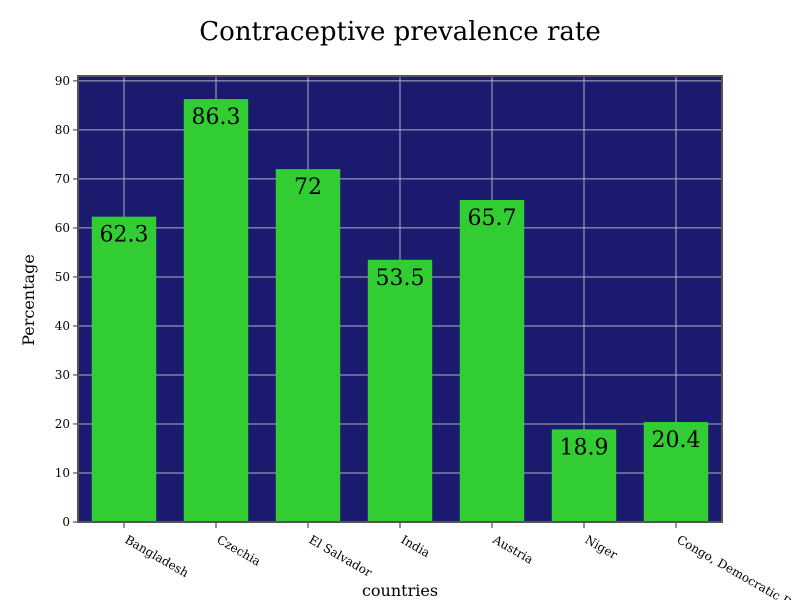 The height and width of the screenshot is (600, 800). Describe the element at coordinates (308, 187) in the screenshot. I see `bar-value-label: 72` at that location.